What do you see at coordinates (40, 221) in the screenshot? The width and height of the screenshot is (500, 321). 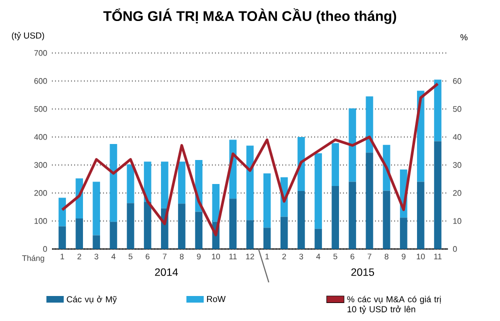 I see `y-tick-label: 100` at bounding box center [40, 221].